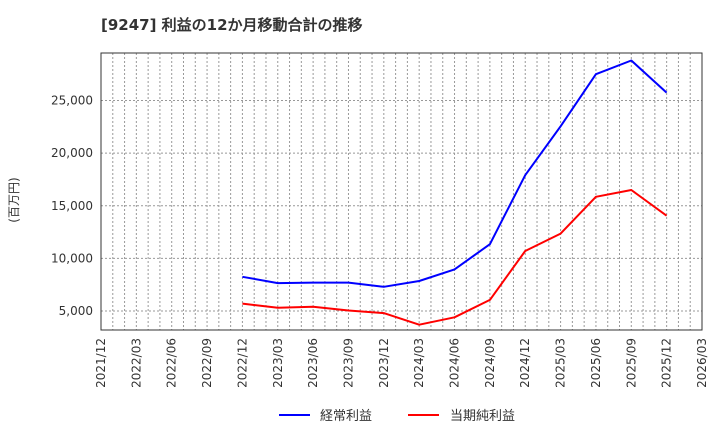 This screenshot has height=440, width=720. I want to click on x-tick-label: 2024/12, so click(525, 363).